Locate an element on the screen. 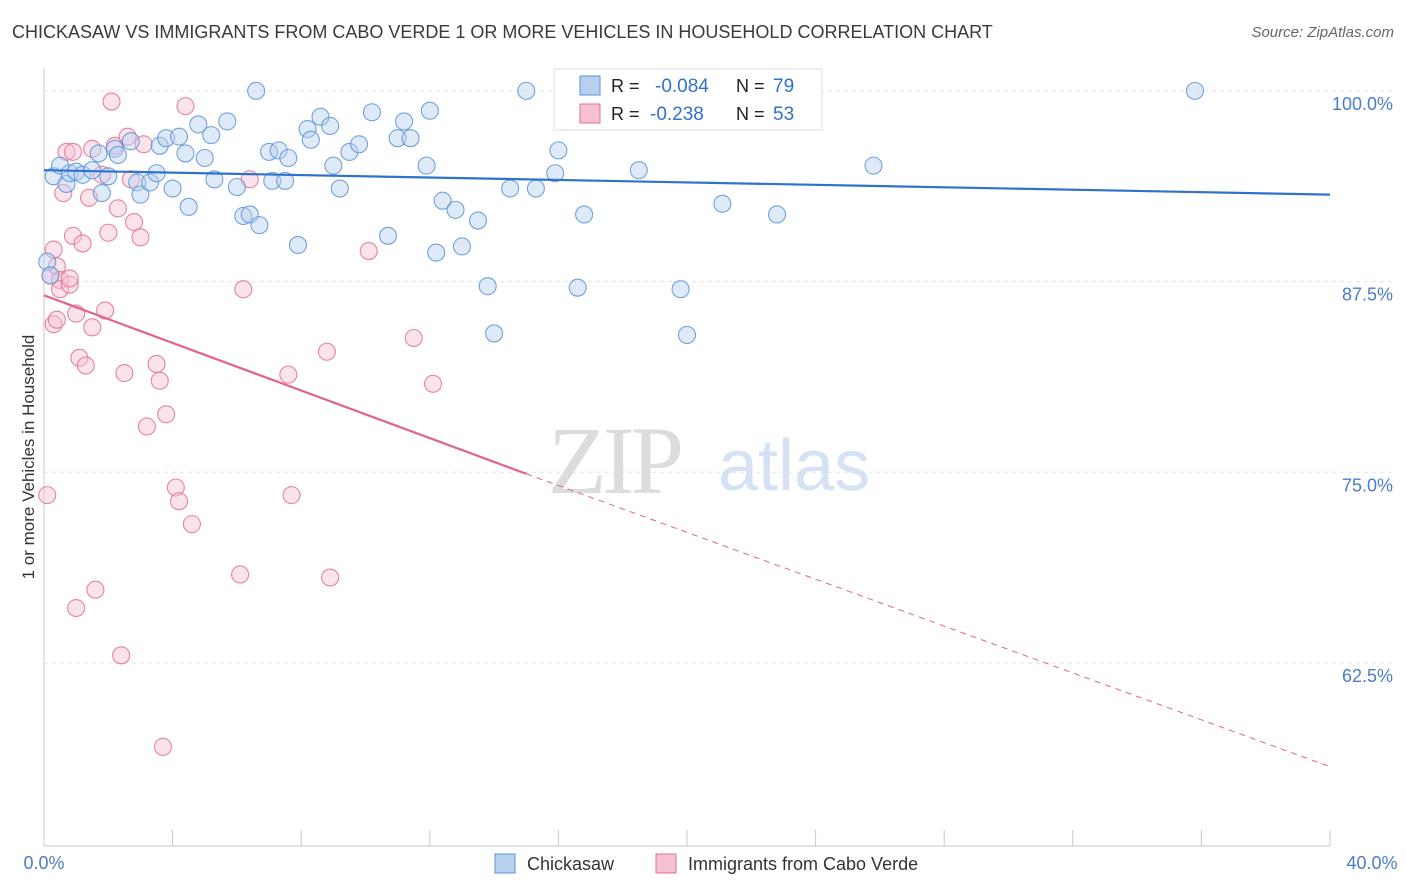  y-tick-label: 87.5% is located at coordinates (1367, 295).